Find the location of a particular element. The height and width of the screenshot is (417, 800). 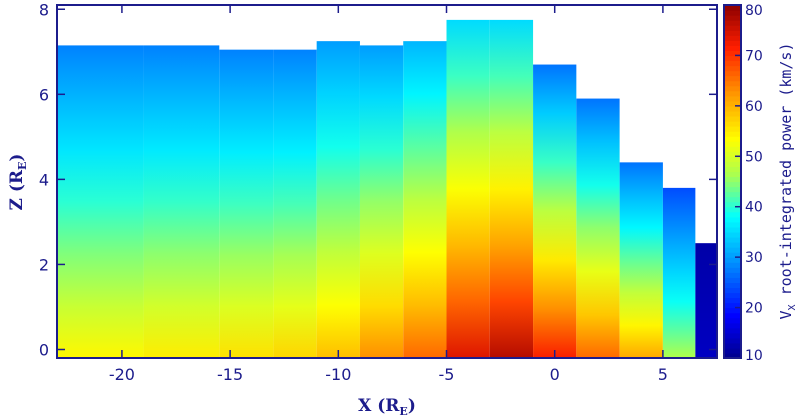

colorbar-tick-label: 30 is located at coordinates (754, 258).